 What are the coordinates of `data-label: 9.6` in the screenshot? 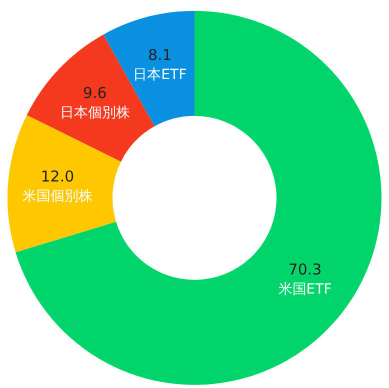 It's located at (94, 93).